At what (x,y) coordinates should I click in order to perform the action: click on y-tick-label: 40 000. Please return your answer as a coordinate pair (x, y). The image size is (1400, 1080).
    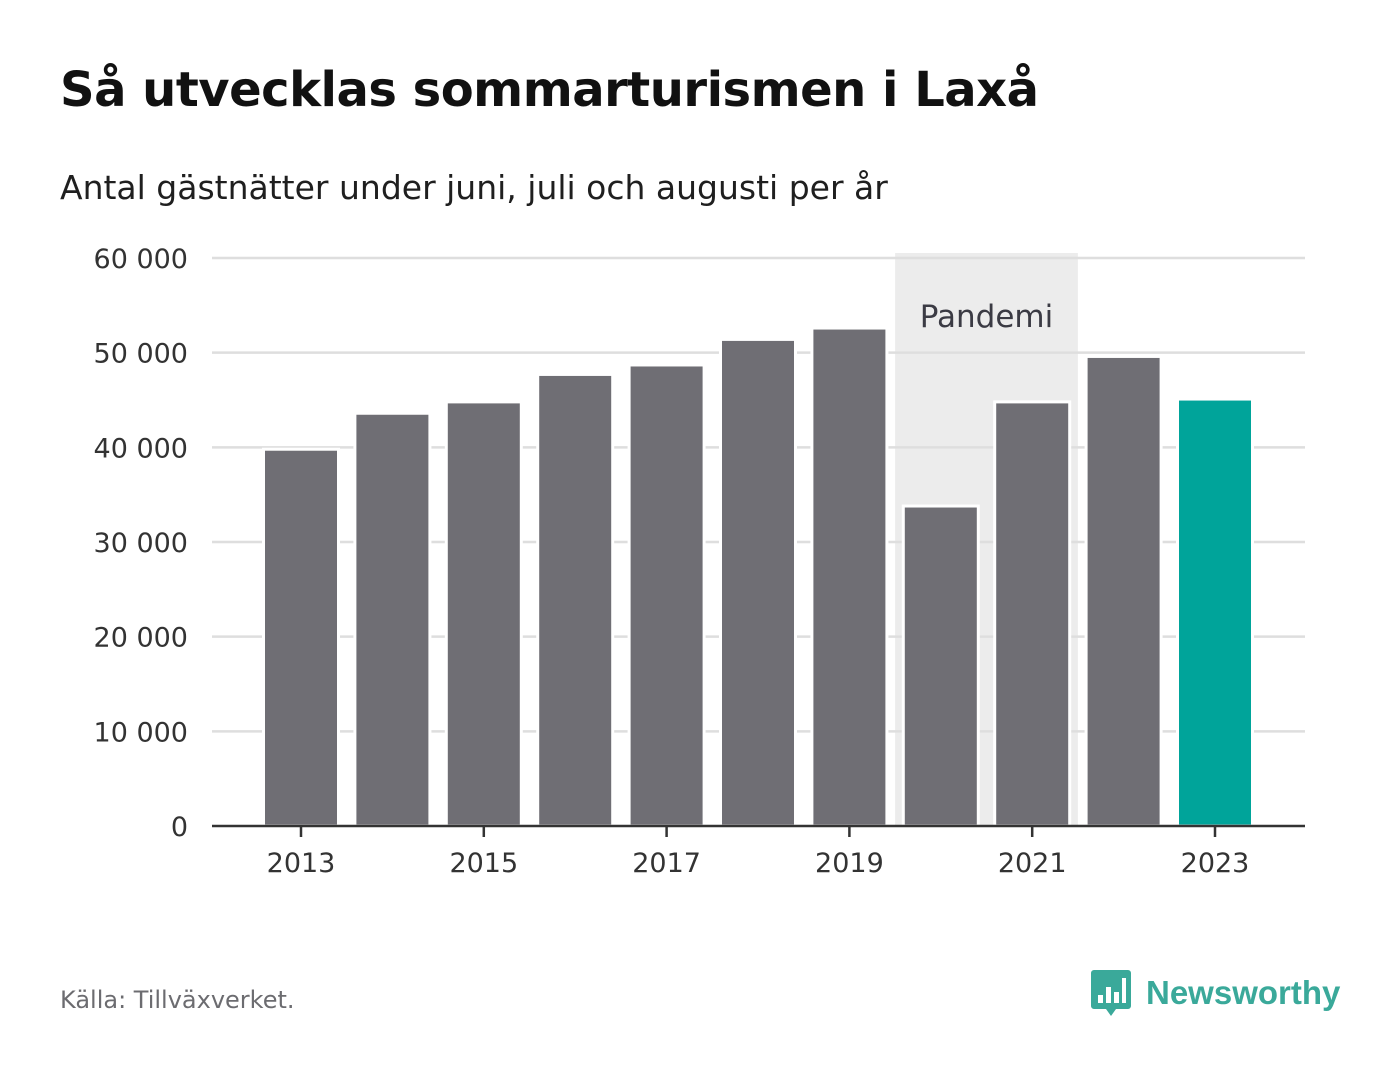
    Looking at the image, I should click on (141, 448).